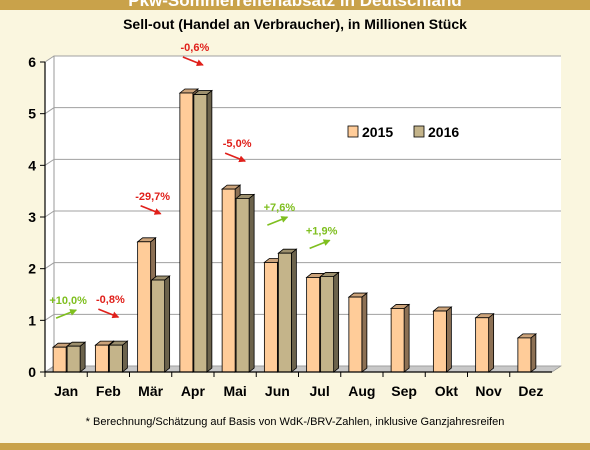 Image resolution: width=590 pixels, height=450 pixels. What do you see at coordinates (443, 132) in the screenshot?
I see `legend-label-2016: 2016` at bounding box center [443, 132].